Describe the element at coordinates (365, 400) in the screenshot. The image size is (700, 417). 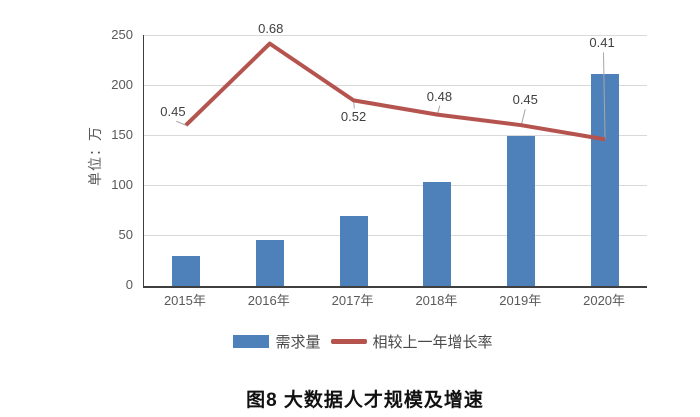
I see `figure-caption: 图8 大数据人才规模及增速` at that location.